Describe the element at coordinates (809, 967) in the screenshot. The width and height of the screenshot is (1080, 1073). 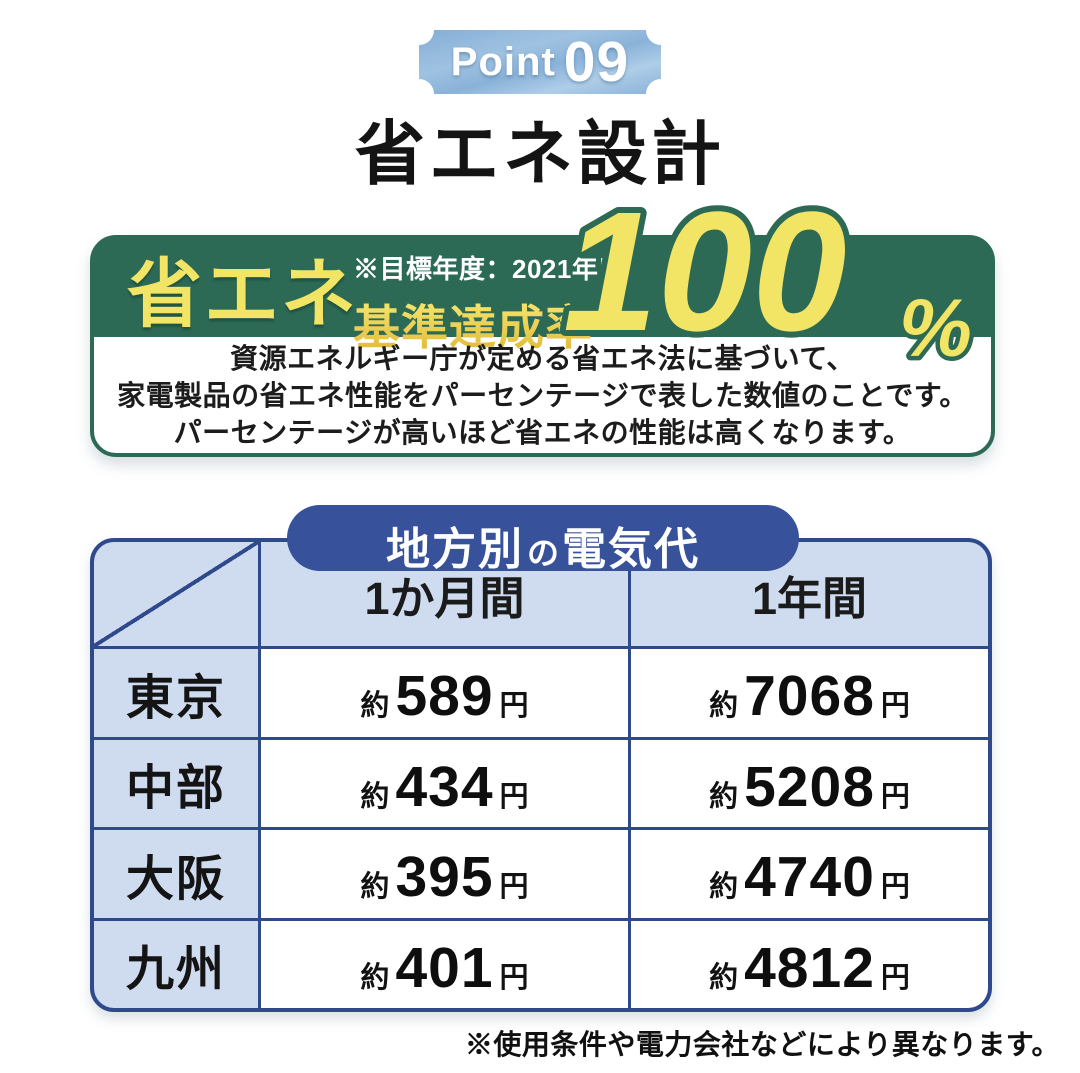
I see `cost-value: 4812` at that location.